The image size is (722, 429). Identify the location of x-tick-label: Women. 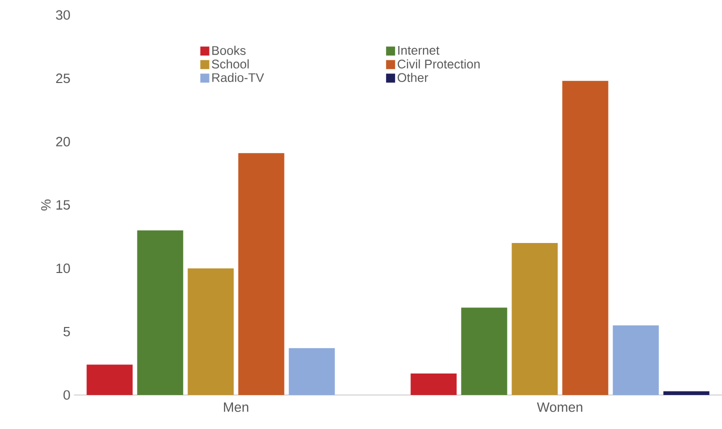
(559, 407).